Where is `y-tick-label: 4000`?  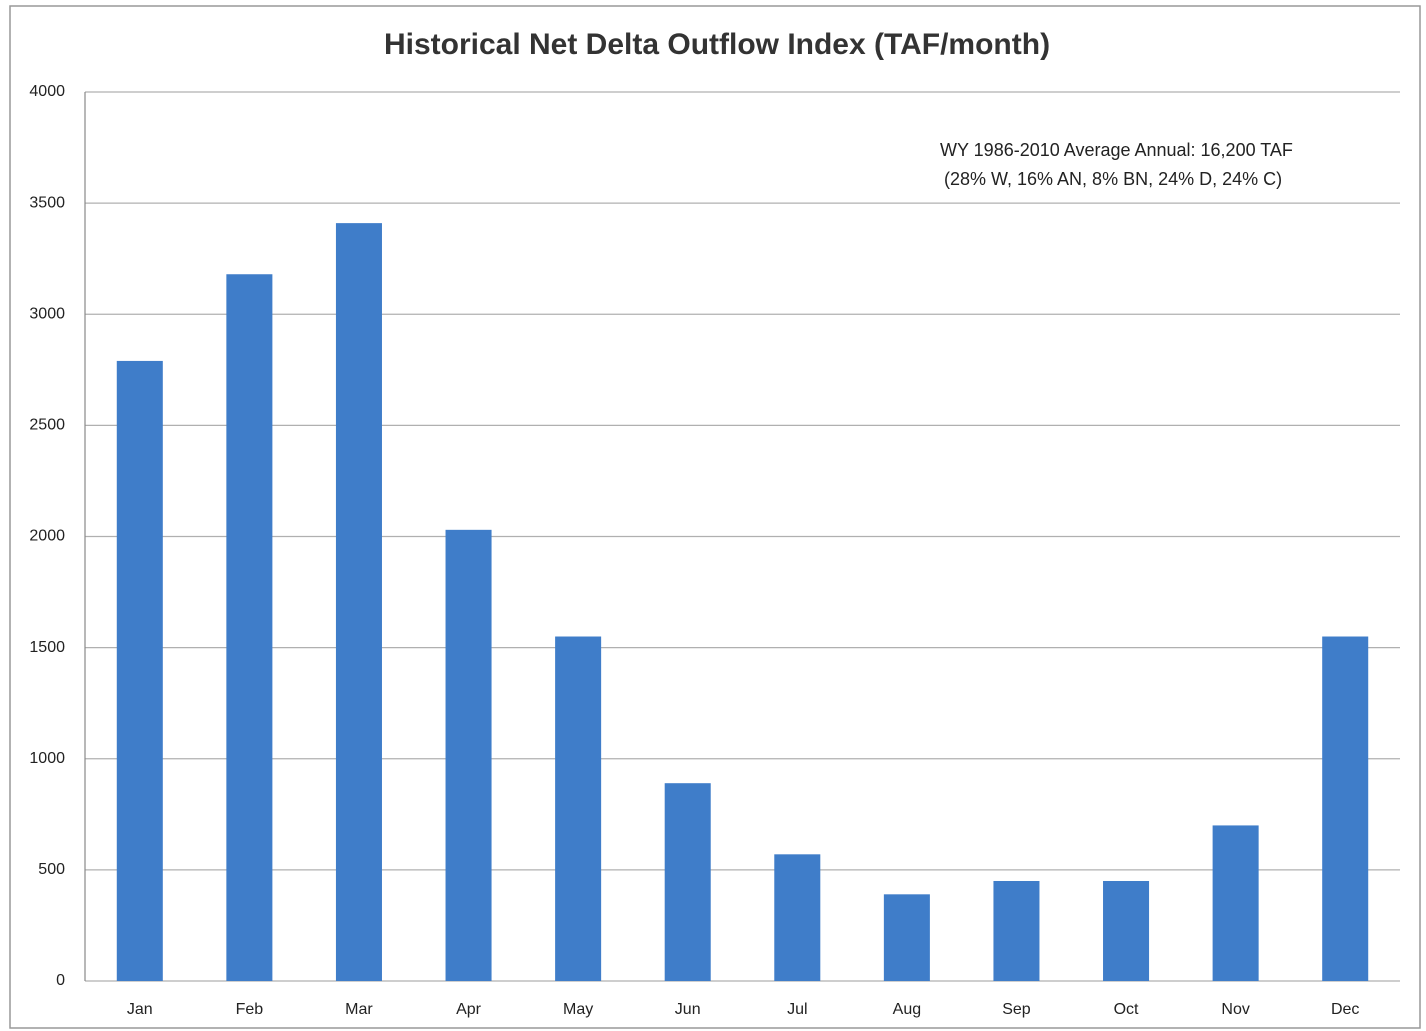 y-tick-label: 4000 is located at coordinates (47, 91).